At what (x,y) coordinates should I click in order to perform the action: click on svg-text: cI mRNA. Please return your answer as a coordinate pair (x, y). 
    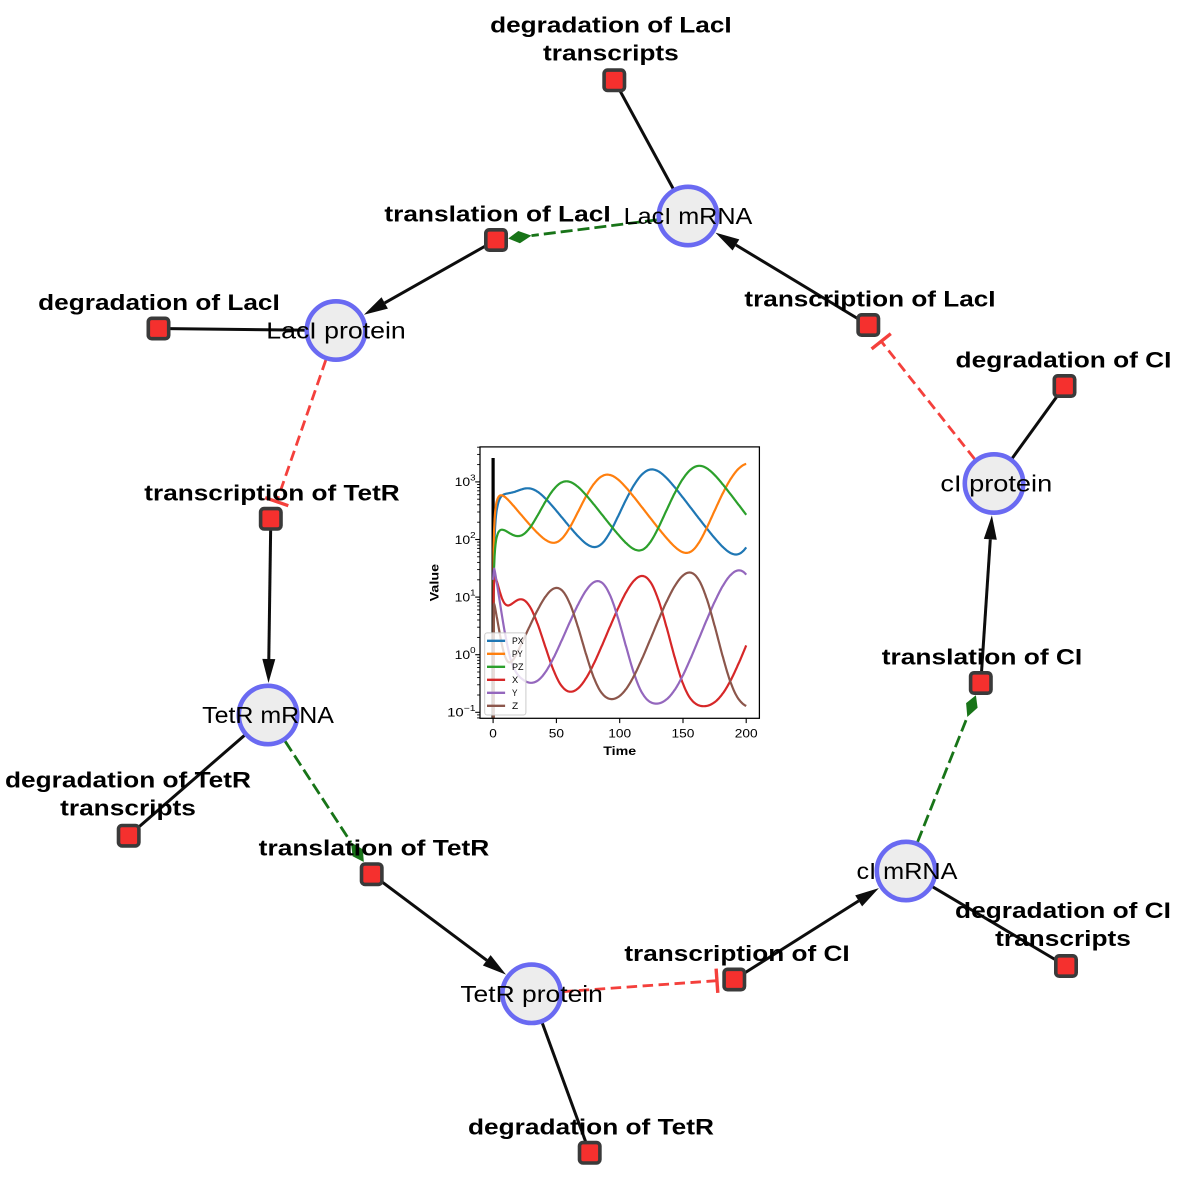
    Looking at the image, I should click on (908, 871).